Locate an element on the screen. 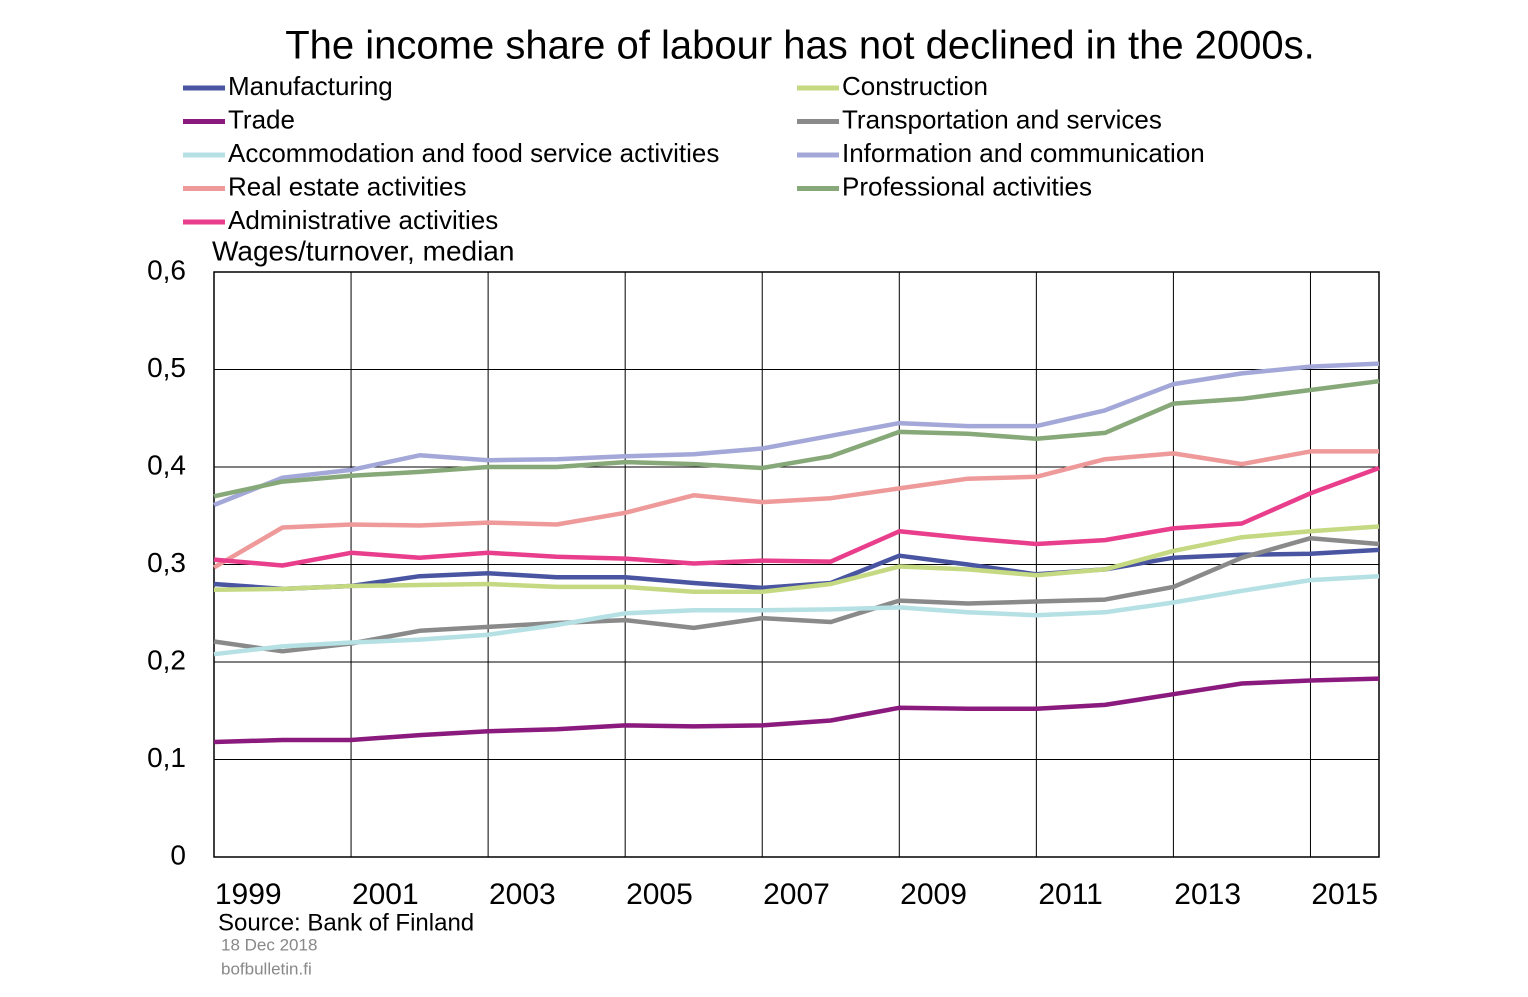  legend-label: Trade is located at coordinates (261, 119).